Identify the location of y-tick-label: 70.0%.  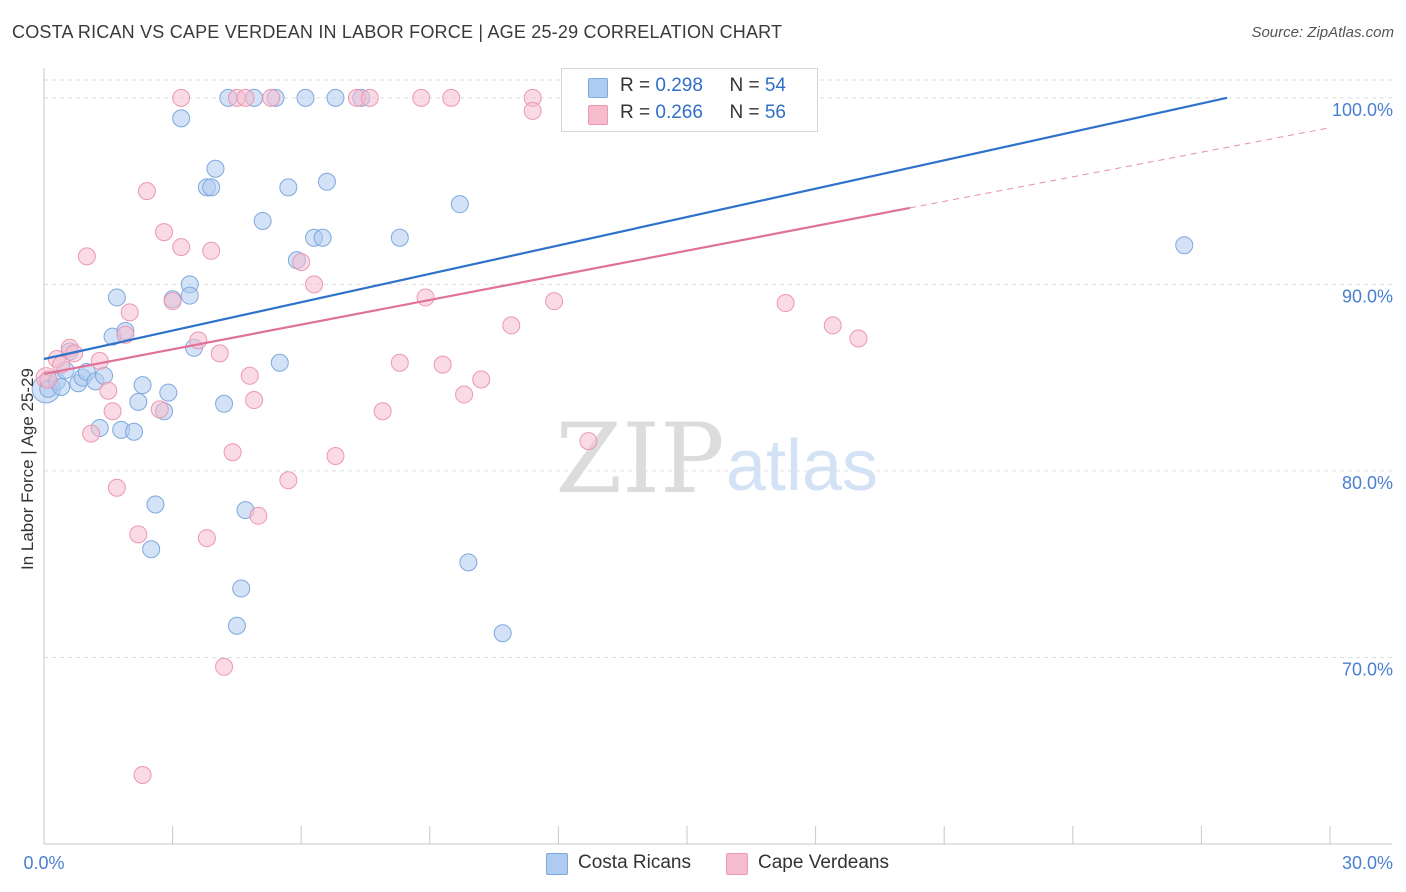
(1367, 669).